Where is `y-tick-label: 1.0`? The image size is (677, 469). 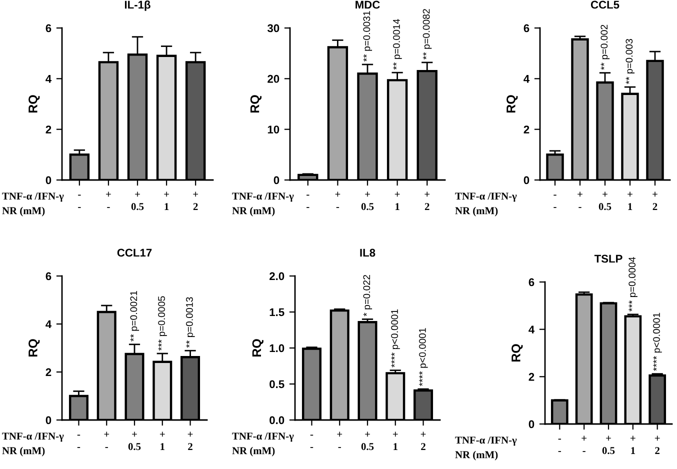
y-tick-label: 1.0 is located at coordinates (277, 348).